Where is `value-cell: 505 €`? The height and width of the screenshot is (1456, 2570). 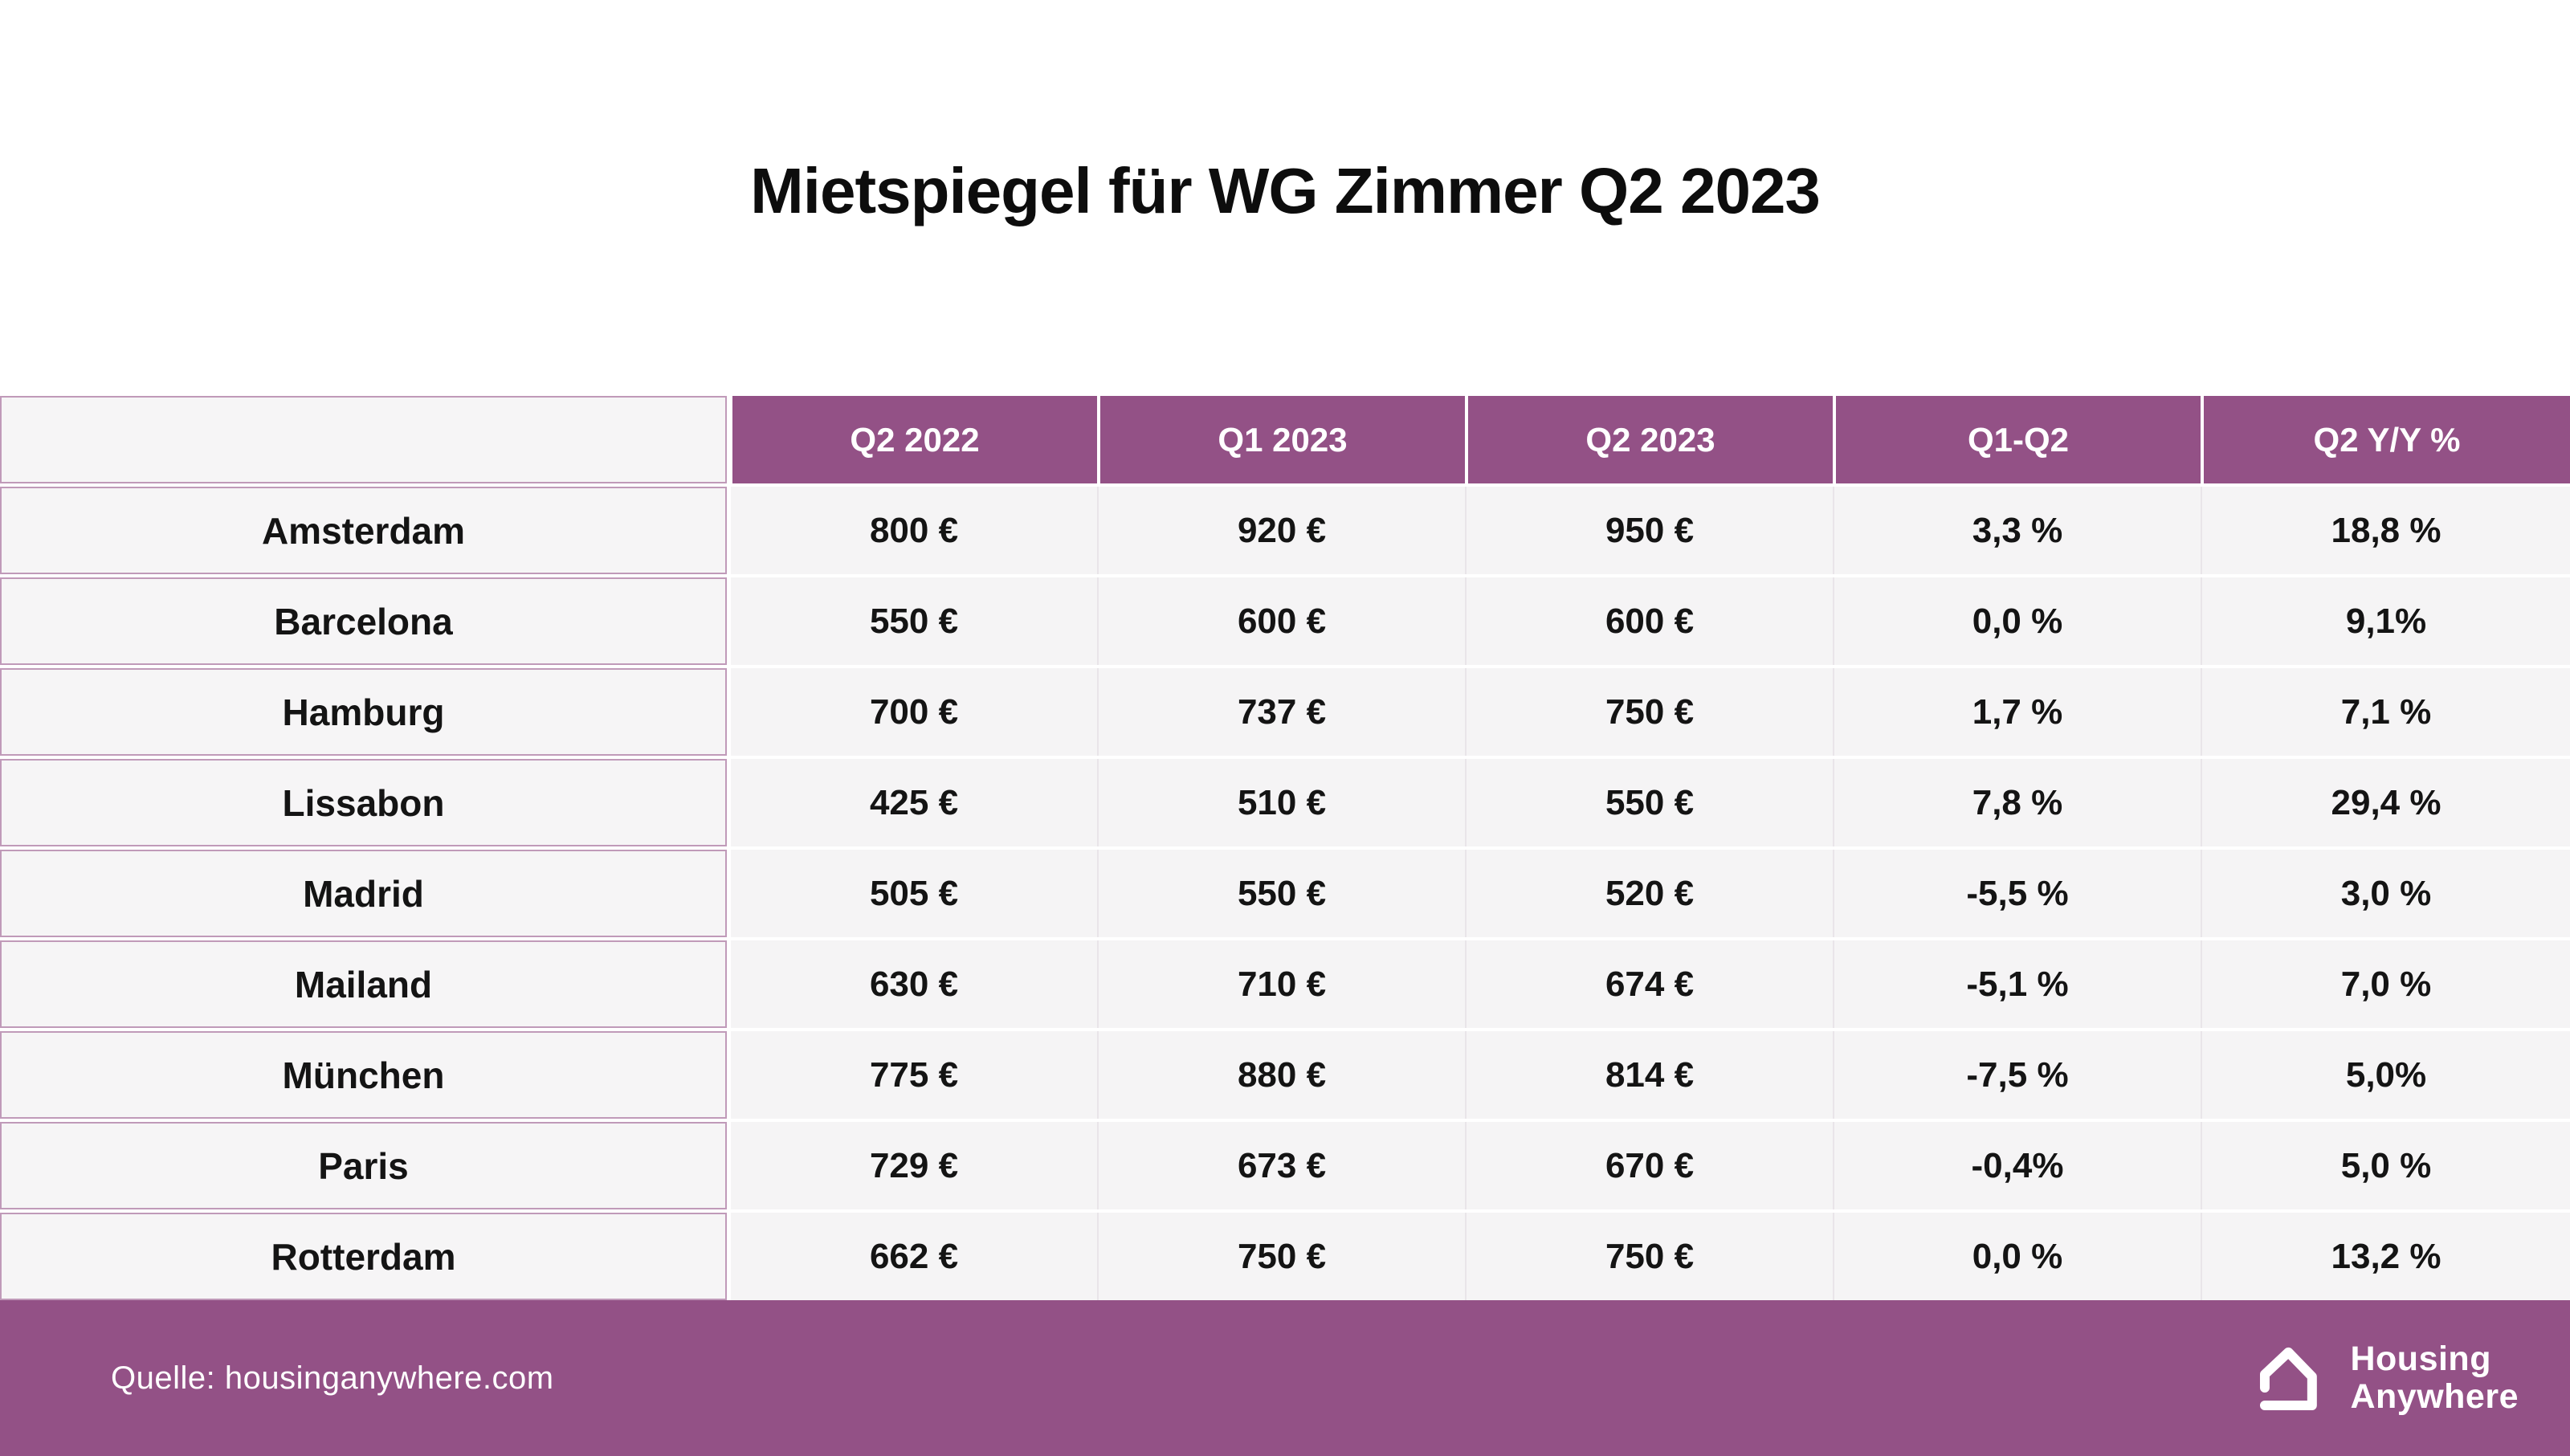 value-cell: 505 € is located at coordinates (915, 893).